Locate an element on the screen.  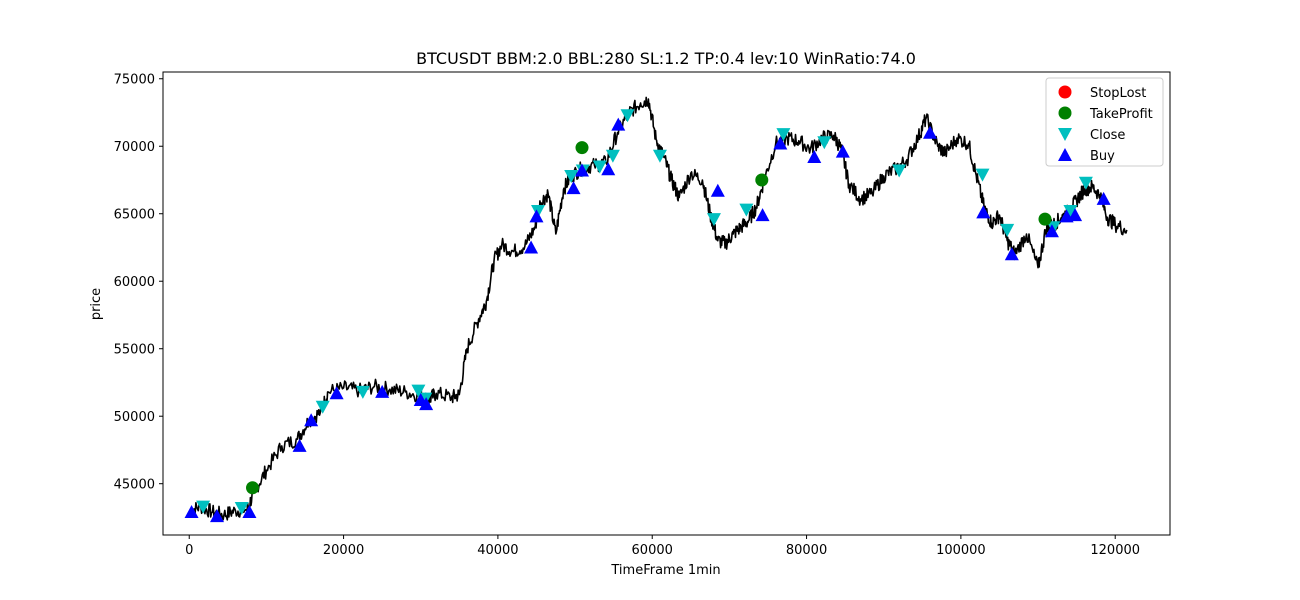
legend-label: Close is located at coordinates (1107, 135).